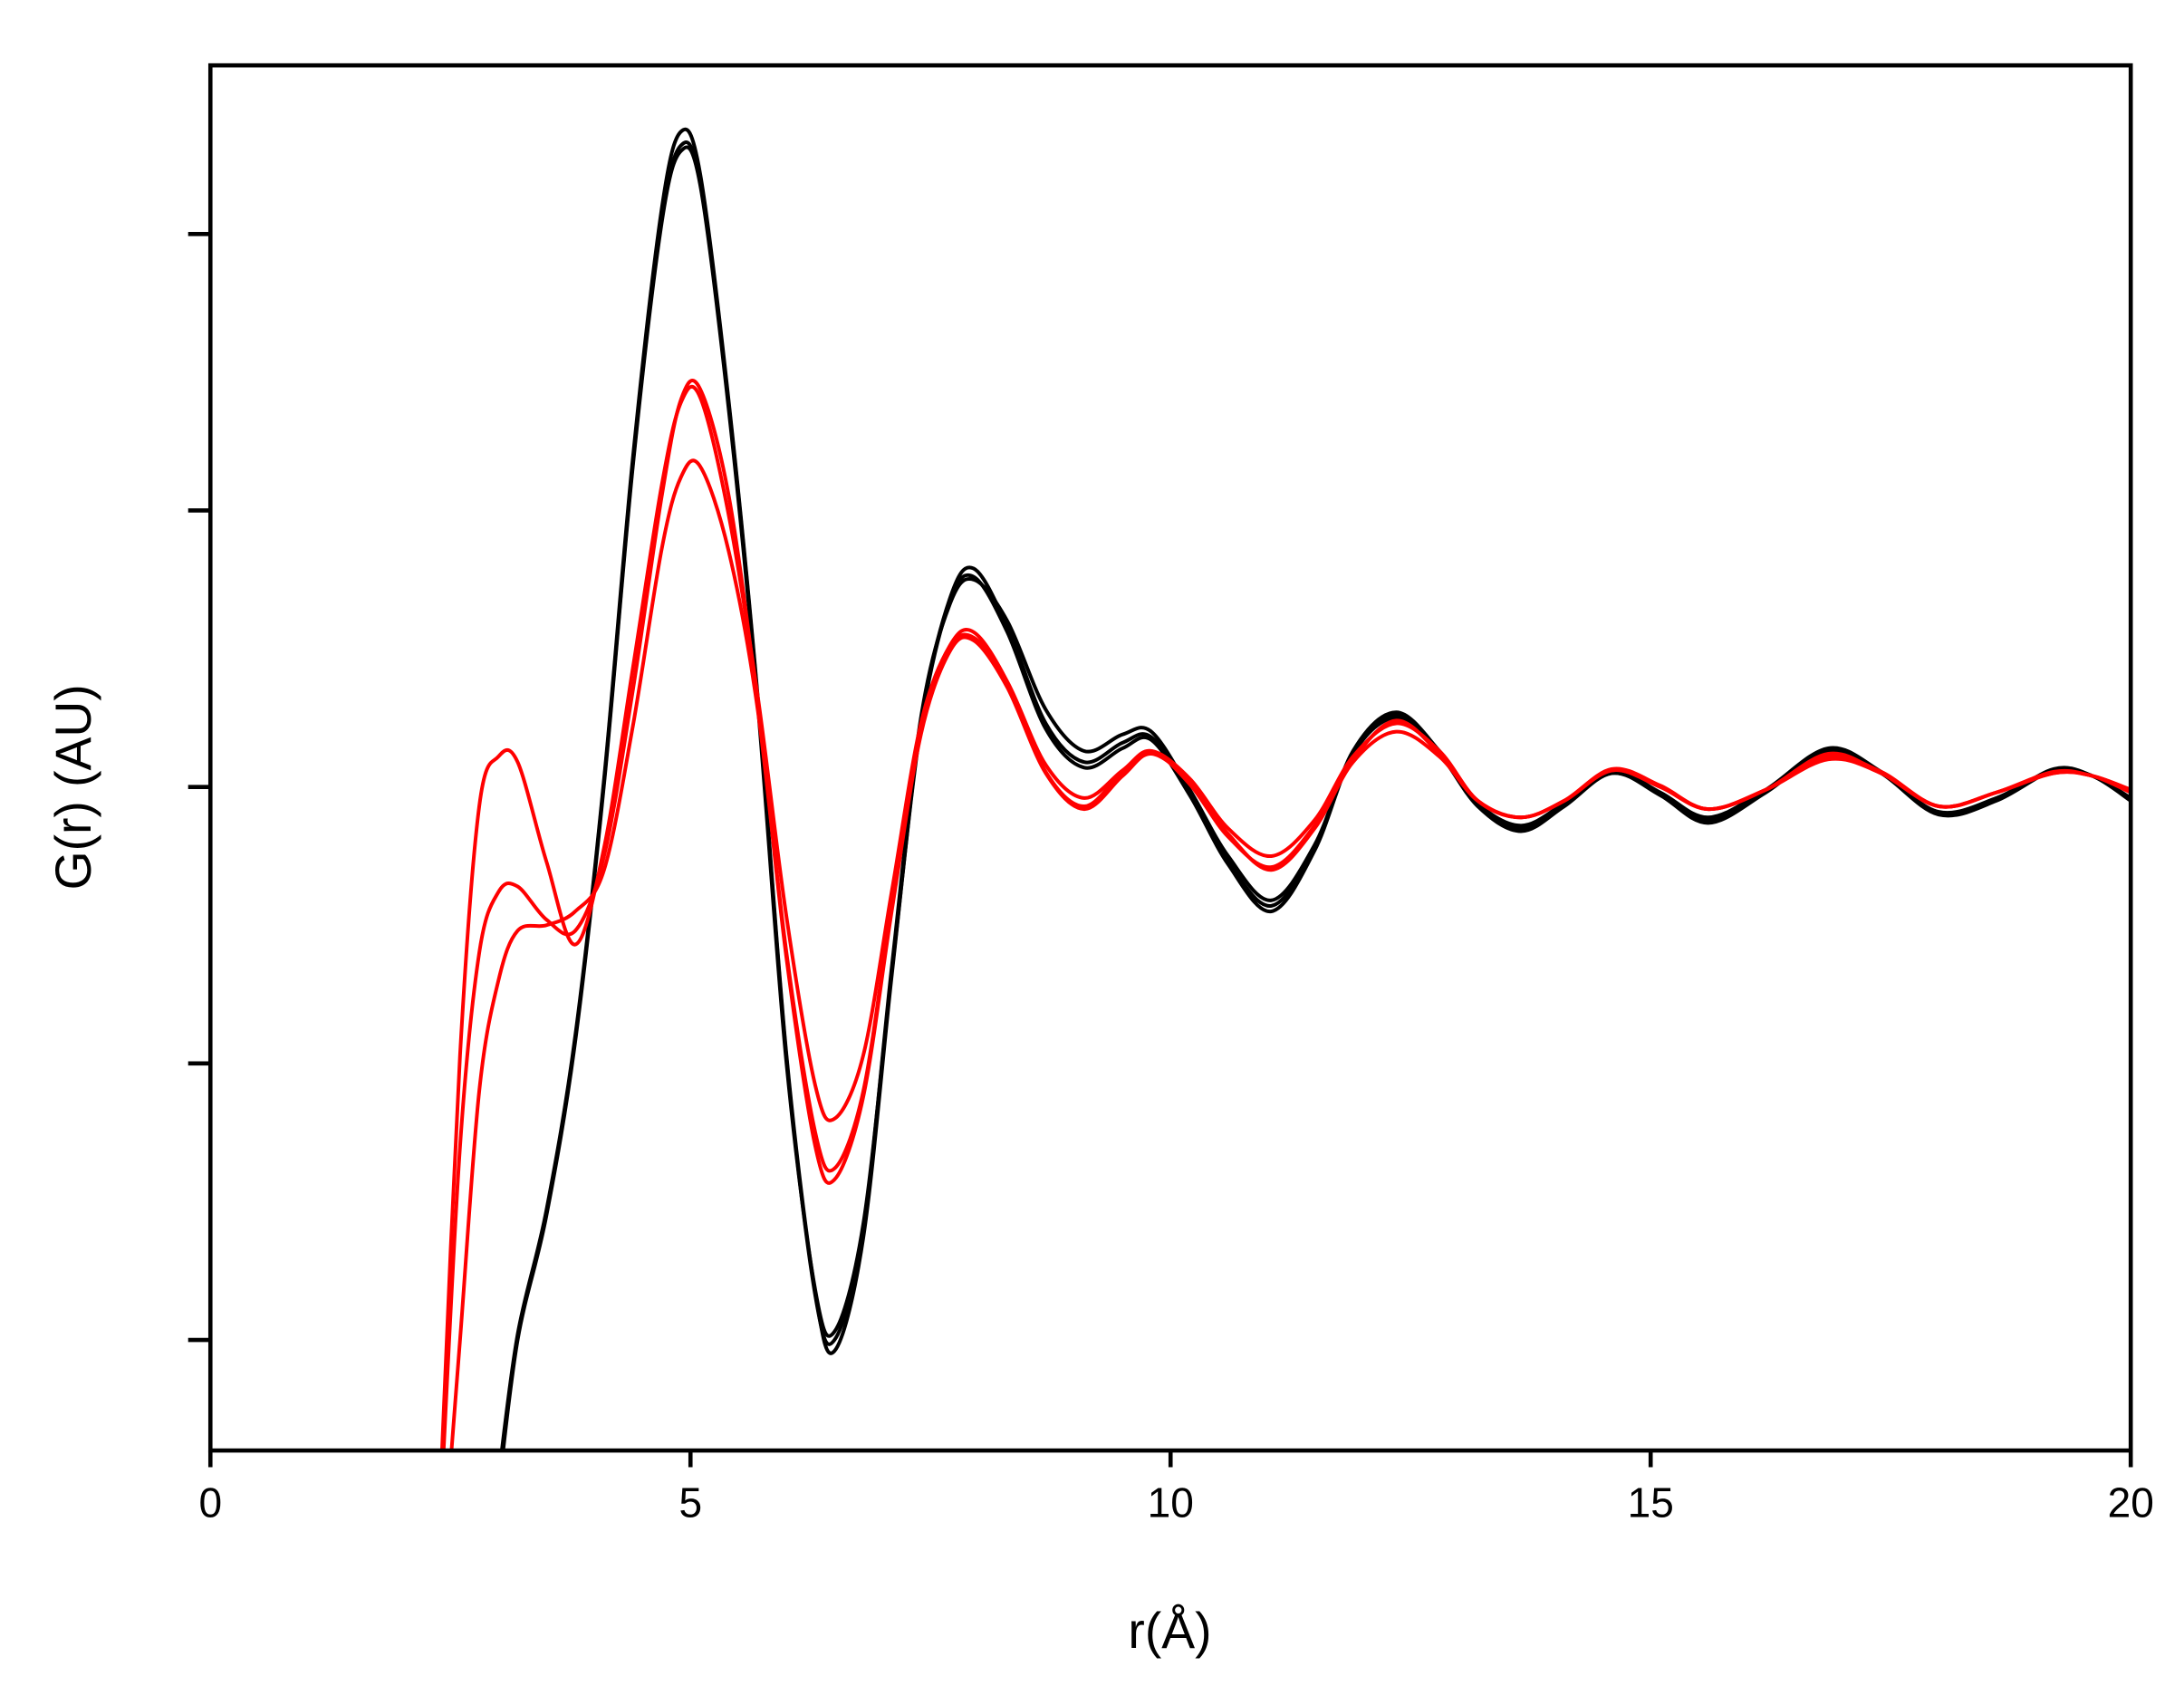  I want to click on x-tick-label: 10, so click(1171, 1503).